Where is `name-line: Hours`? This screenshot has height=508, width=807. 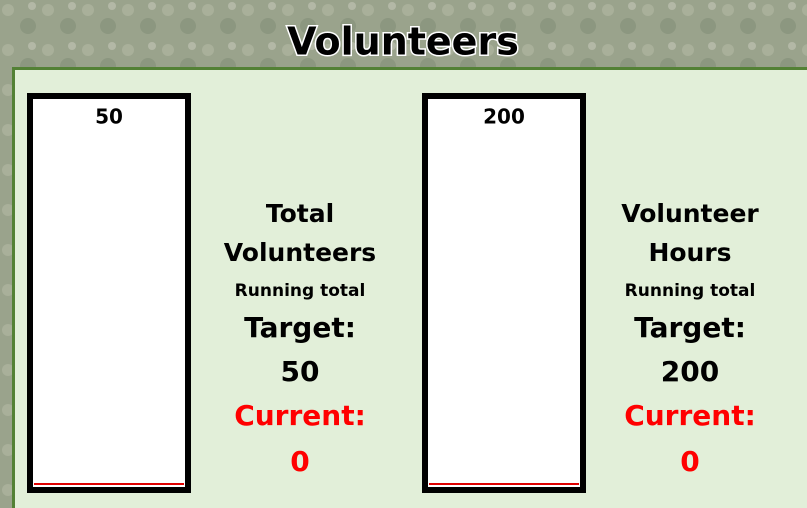 name-line: Hours is located at coordinates (689, 252).